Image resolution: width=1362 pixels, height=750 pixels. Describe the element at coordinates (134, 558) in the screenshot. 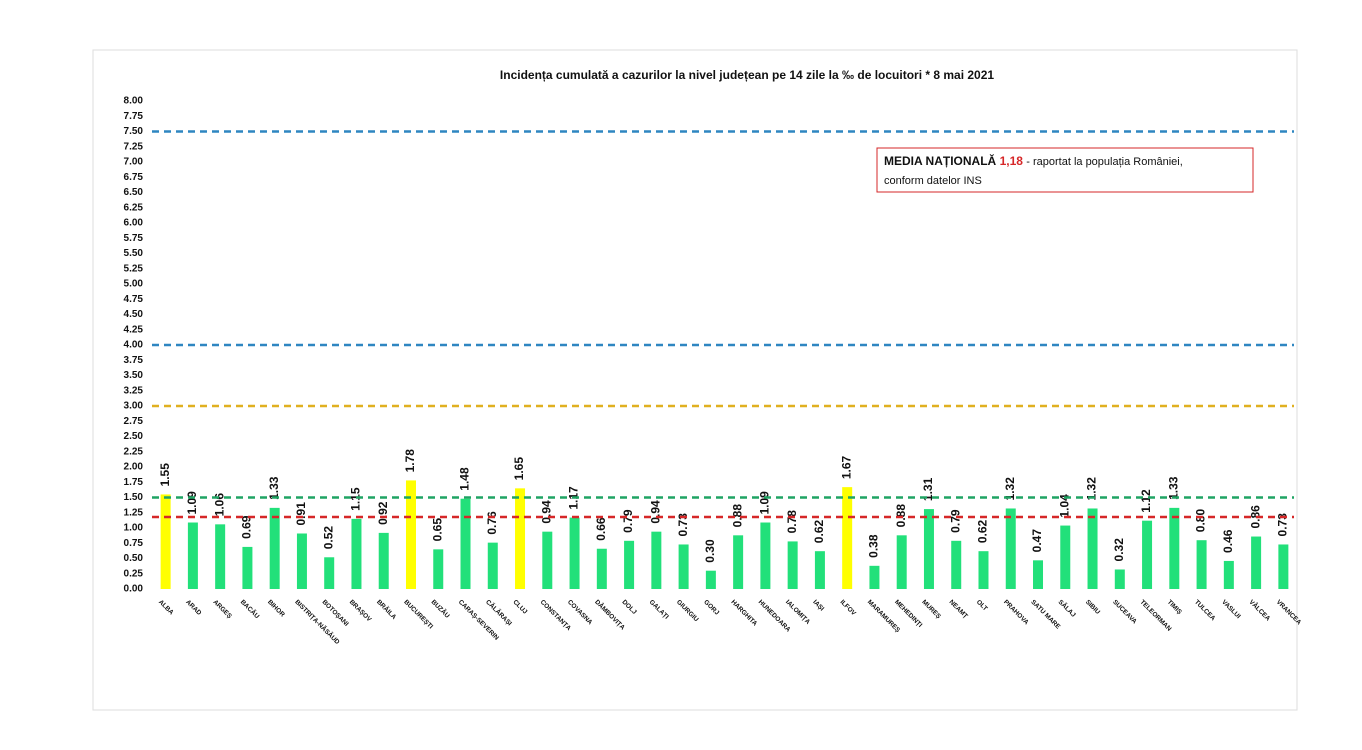

I see `y-tick-label: 0.50` at that location.